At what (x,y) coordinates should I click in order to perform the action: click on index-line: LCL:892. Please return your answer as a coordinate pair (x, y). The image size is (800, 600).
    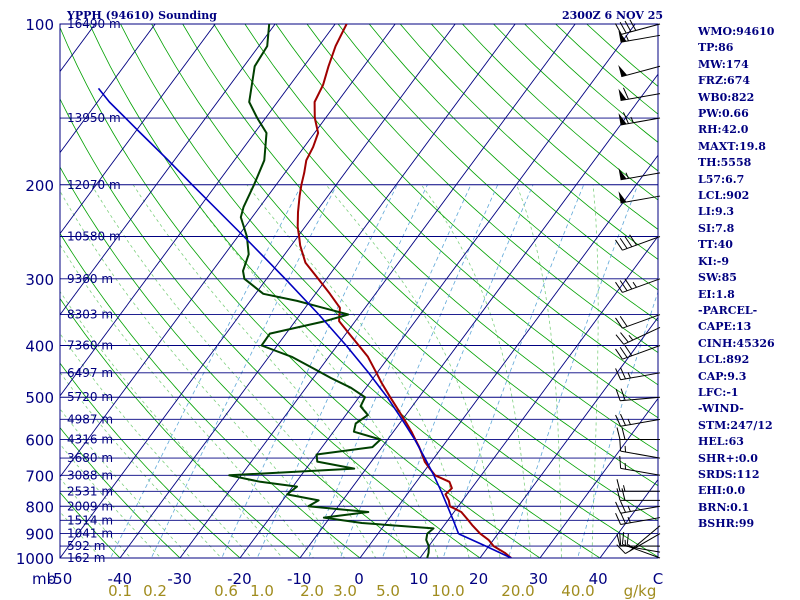
    Looking at the image, I should click on (724, 360).